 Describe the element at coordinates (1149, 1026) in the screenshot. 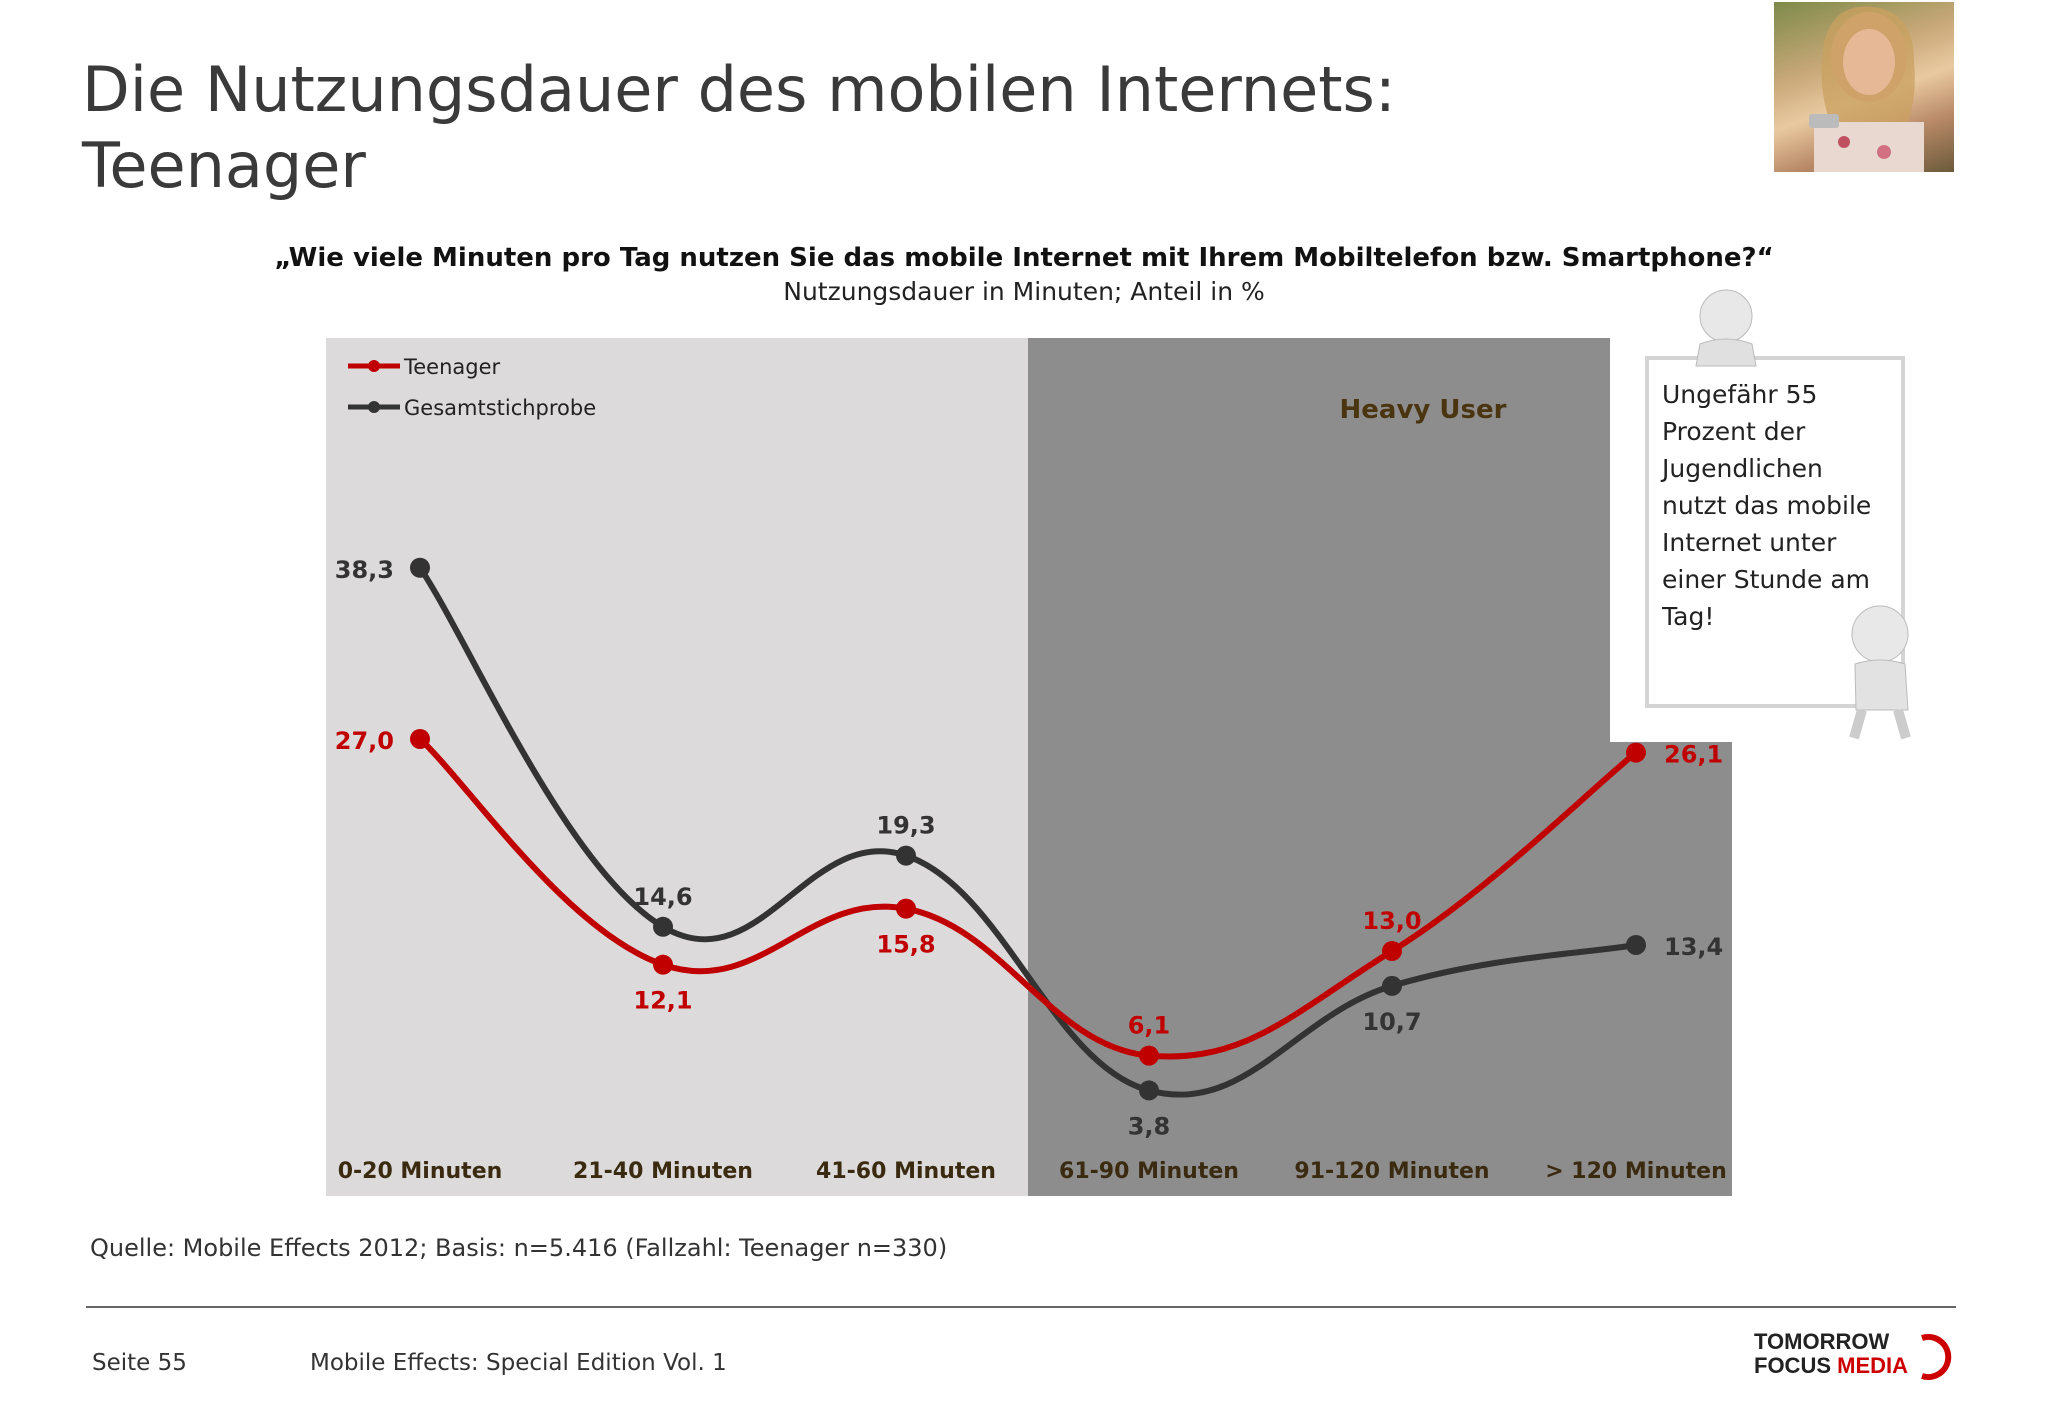

I see `data-label: 6,1` at that location.